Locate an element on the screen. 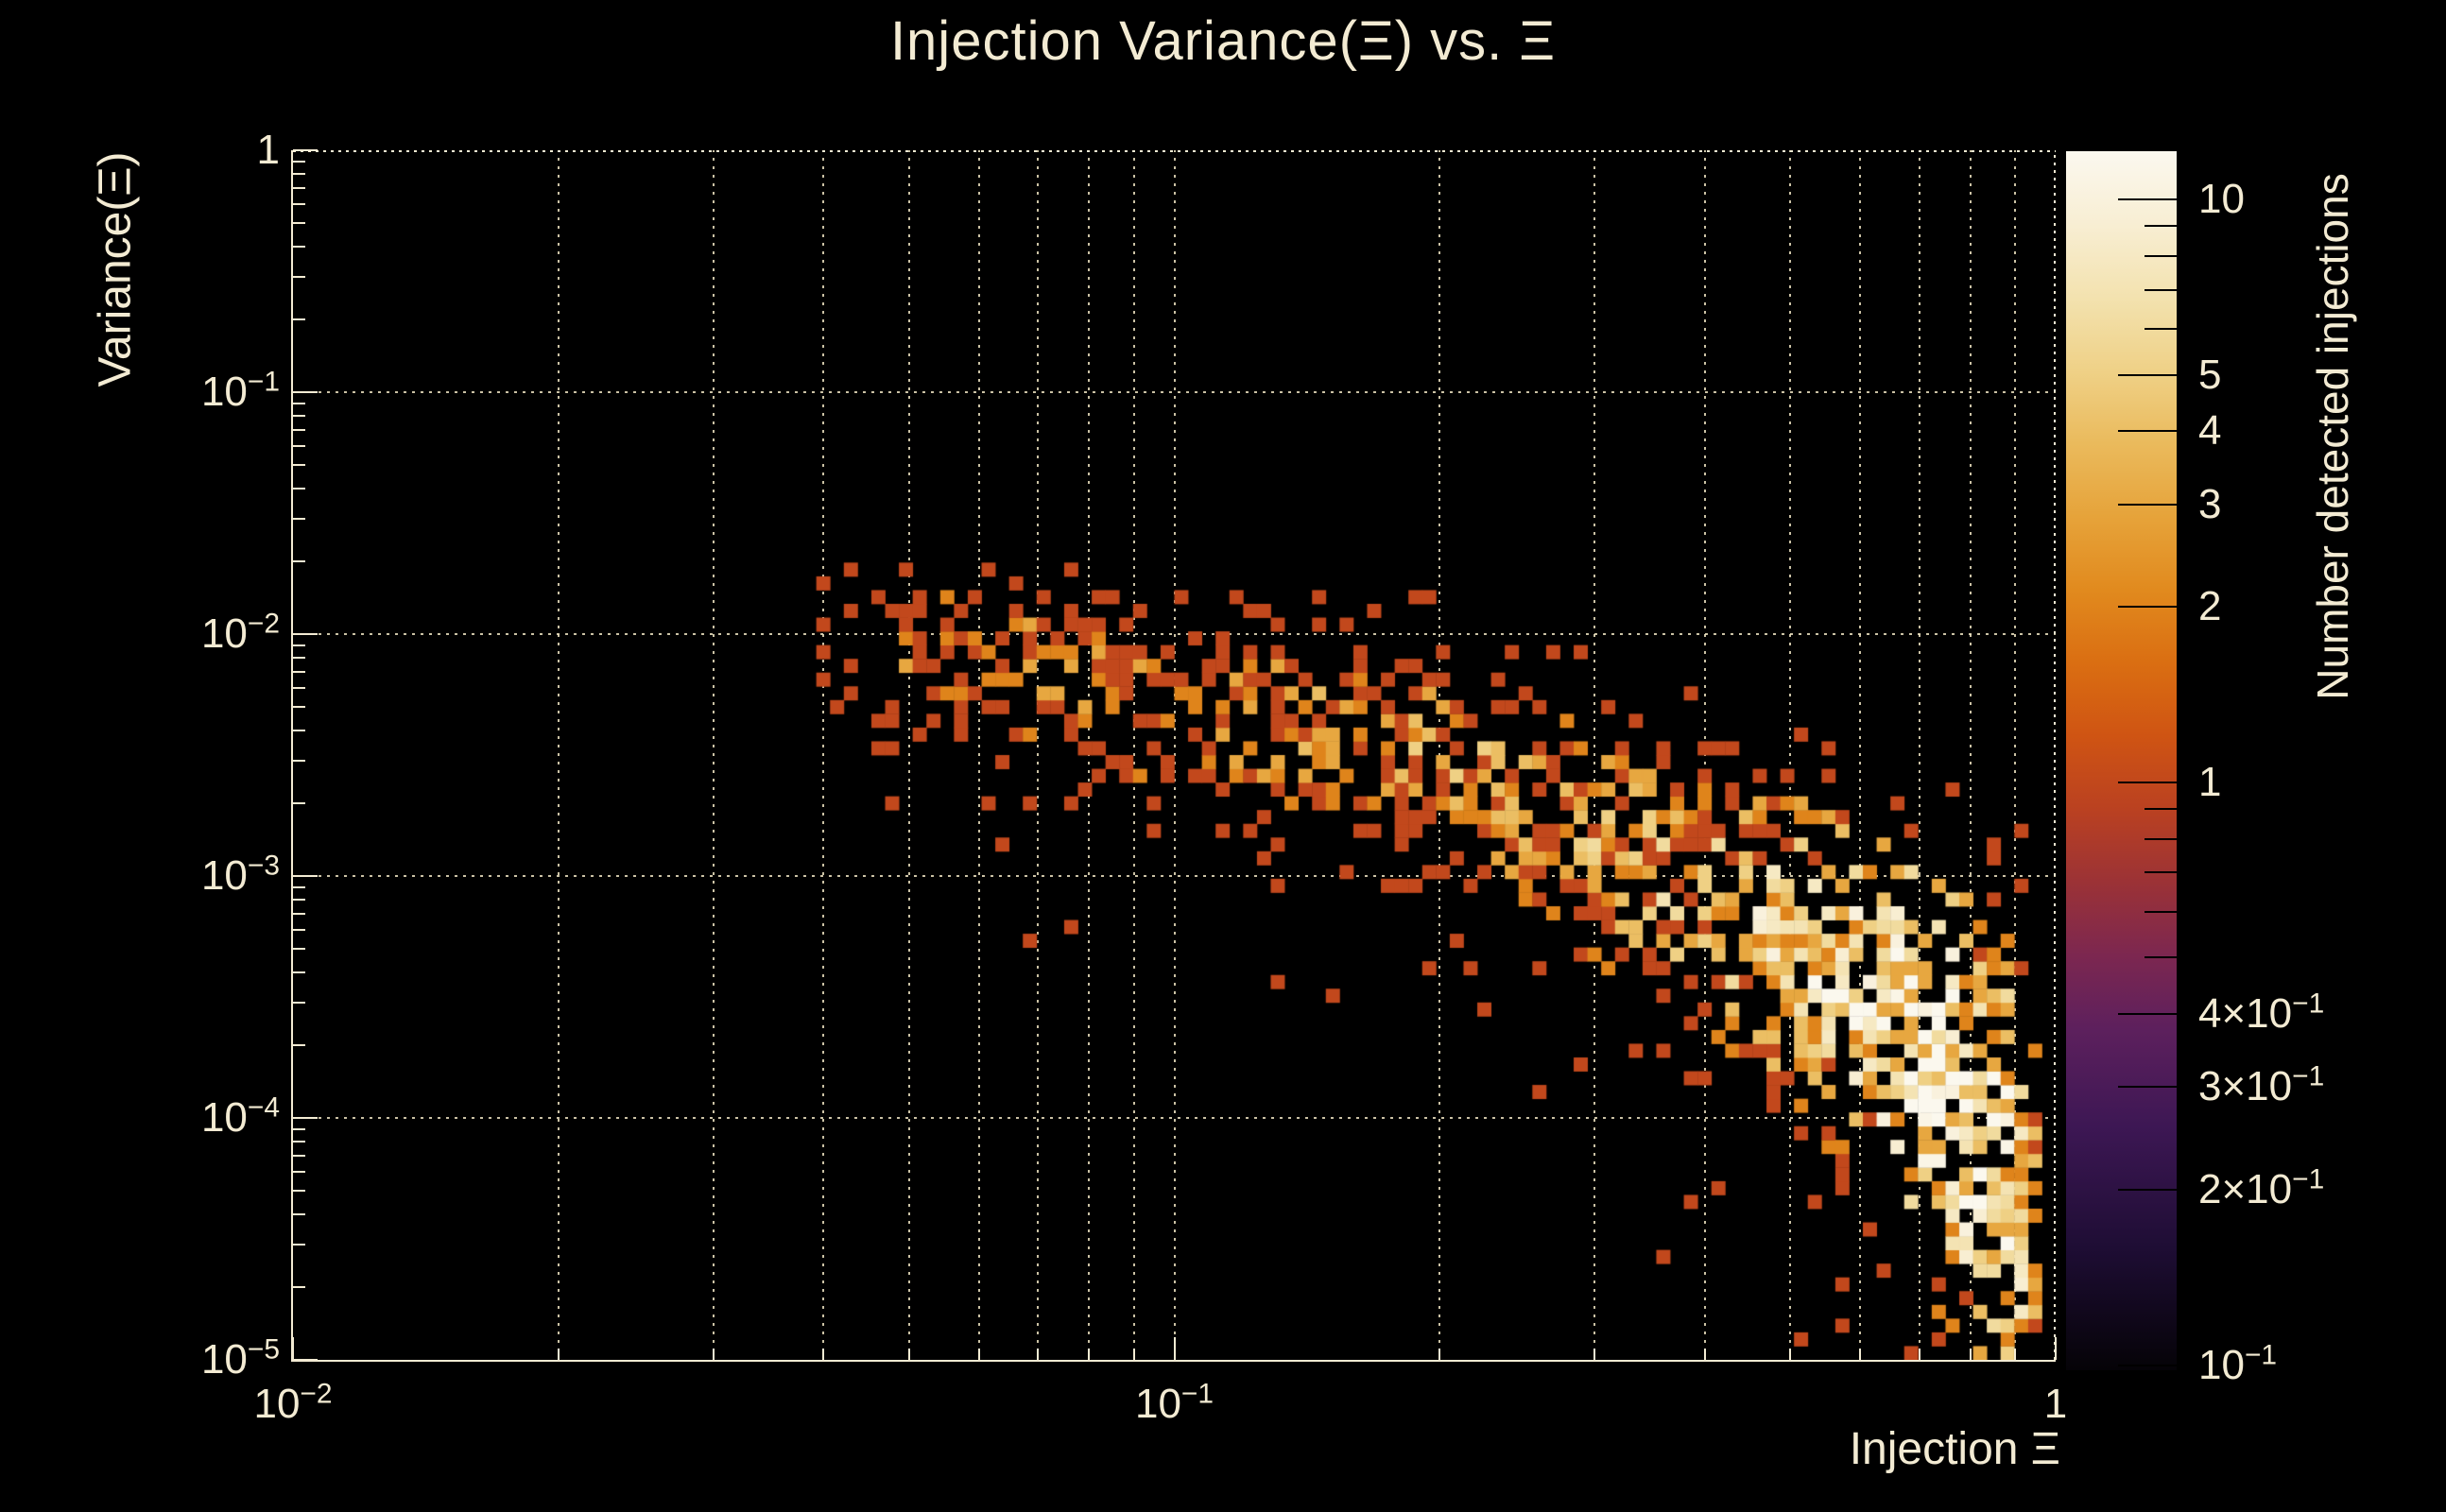 The height and width of the screenshot is (1512, 2446). colorbar-tick-label: 10−1 is located at coordinates (2238, 1363).